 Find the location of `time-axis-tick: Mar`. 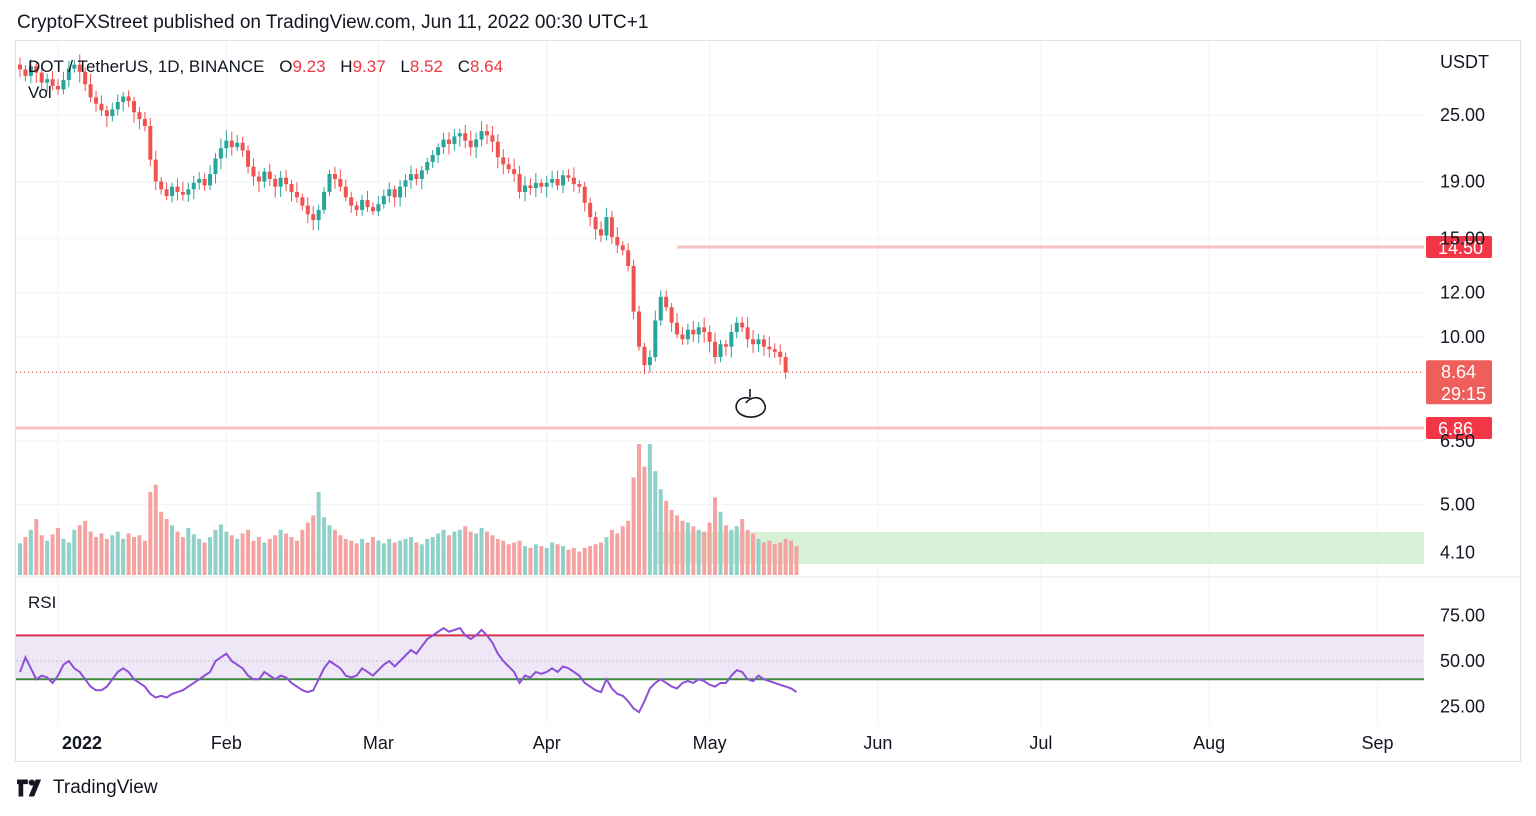

time-axis-tick: Mar is located at coordinates (378, 743).